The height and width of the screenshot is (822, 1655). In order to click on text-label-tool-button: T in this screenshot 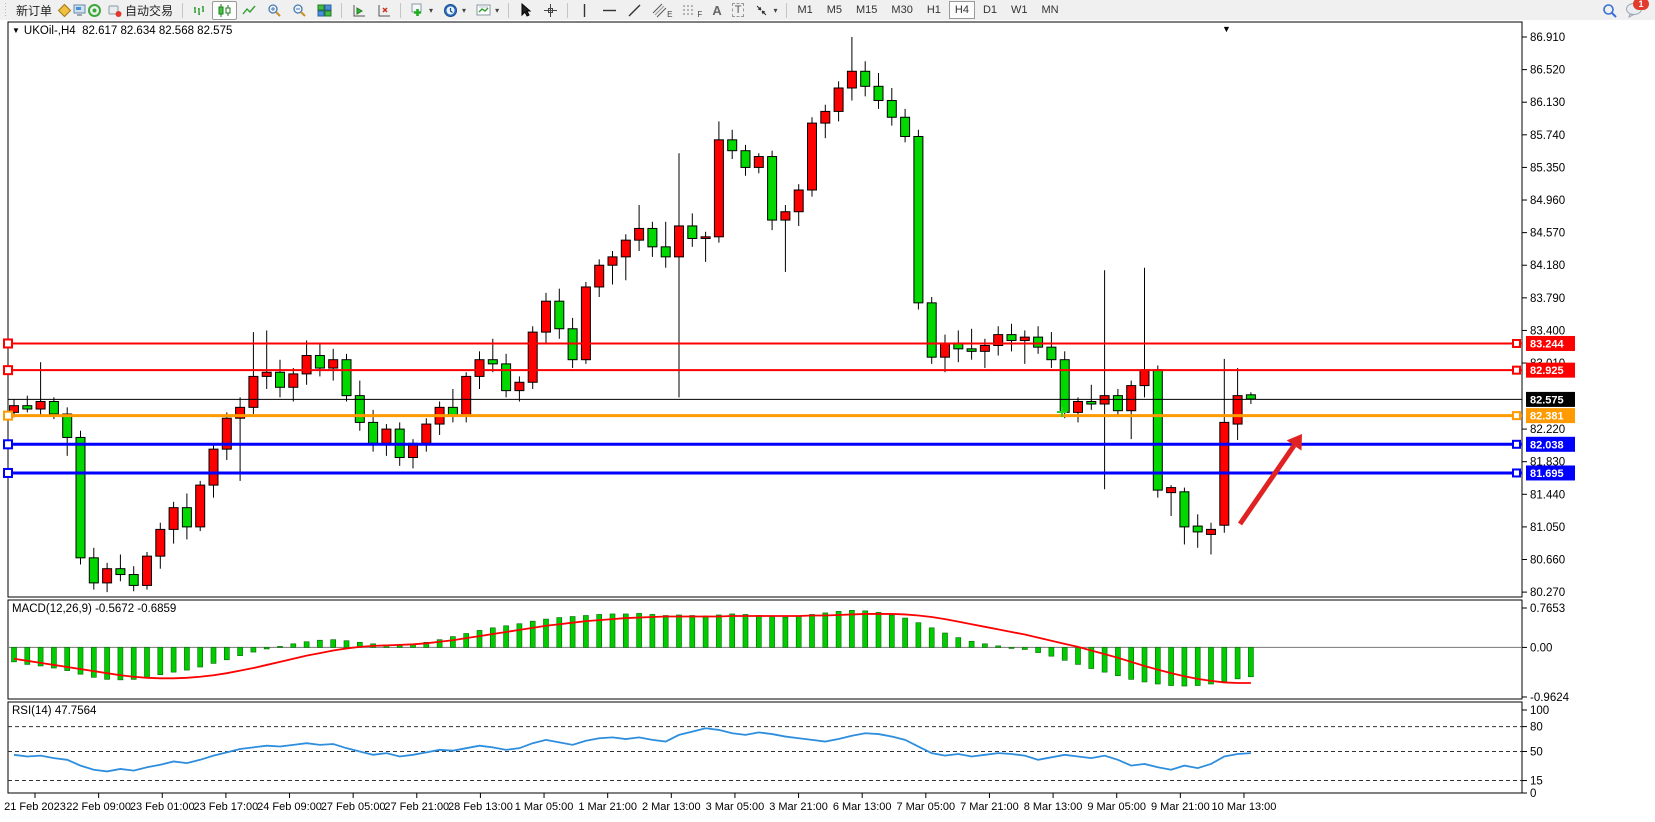, I will do `click(738, 10)`.